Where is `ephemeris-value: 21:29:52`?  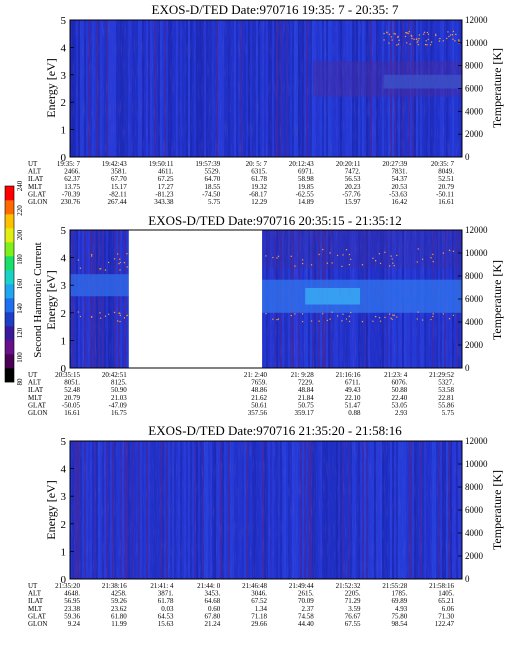 ephemeris-value: 21:29:52 is located at coordinates (441, 375).